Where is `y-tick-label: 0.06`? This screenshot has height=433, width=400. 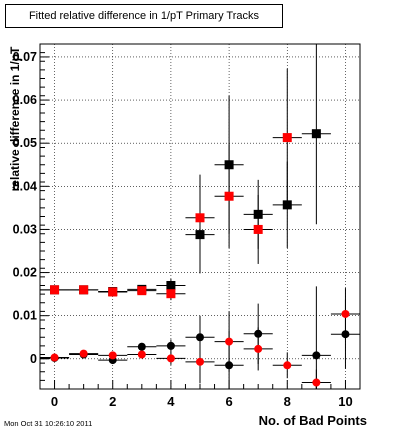 y-tick-label: 0.06 is located at coordinates (25, 100).